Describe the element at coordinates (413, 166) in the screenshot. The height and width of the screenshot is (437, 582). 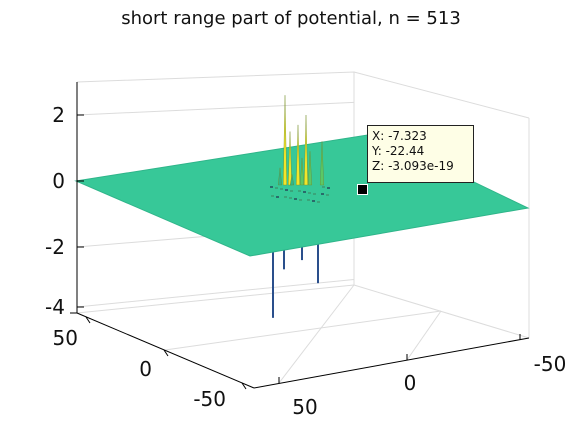
I see `datatip-z: Z: -3.093e-19` at that location.